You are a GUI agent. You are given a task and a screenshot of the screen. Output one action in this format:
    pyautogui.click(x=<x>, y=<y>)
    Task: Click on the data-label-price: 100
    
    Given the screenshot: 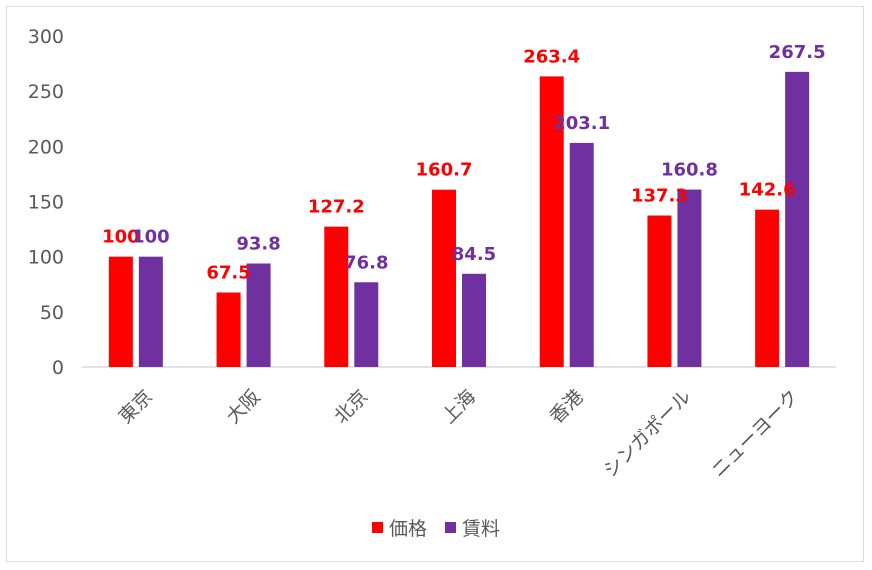 What is the action you would take?
    pyautogui.click(x=121, y=237)
    